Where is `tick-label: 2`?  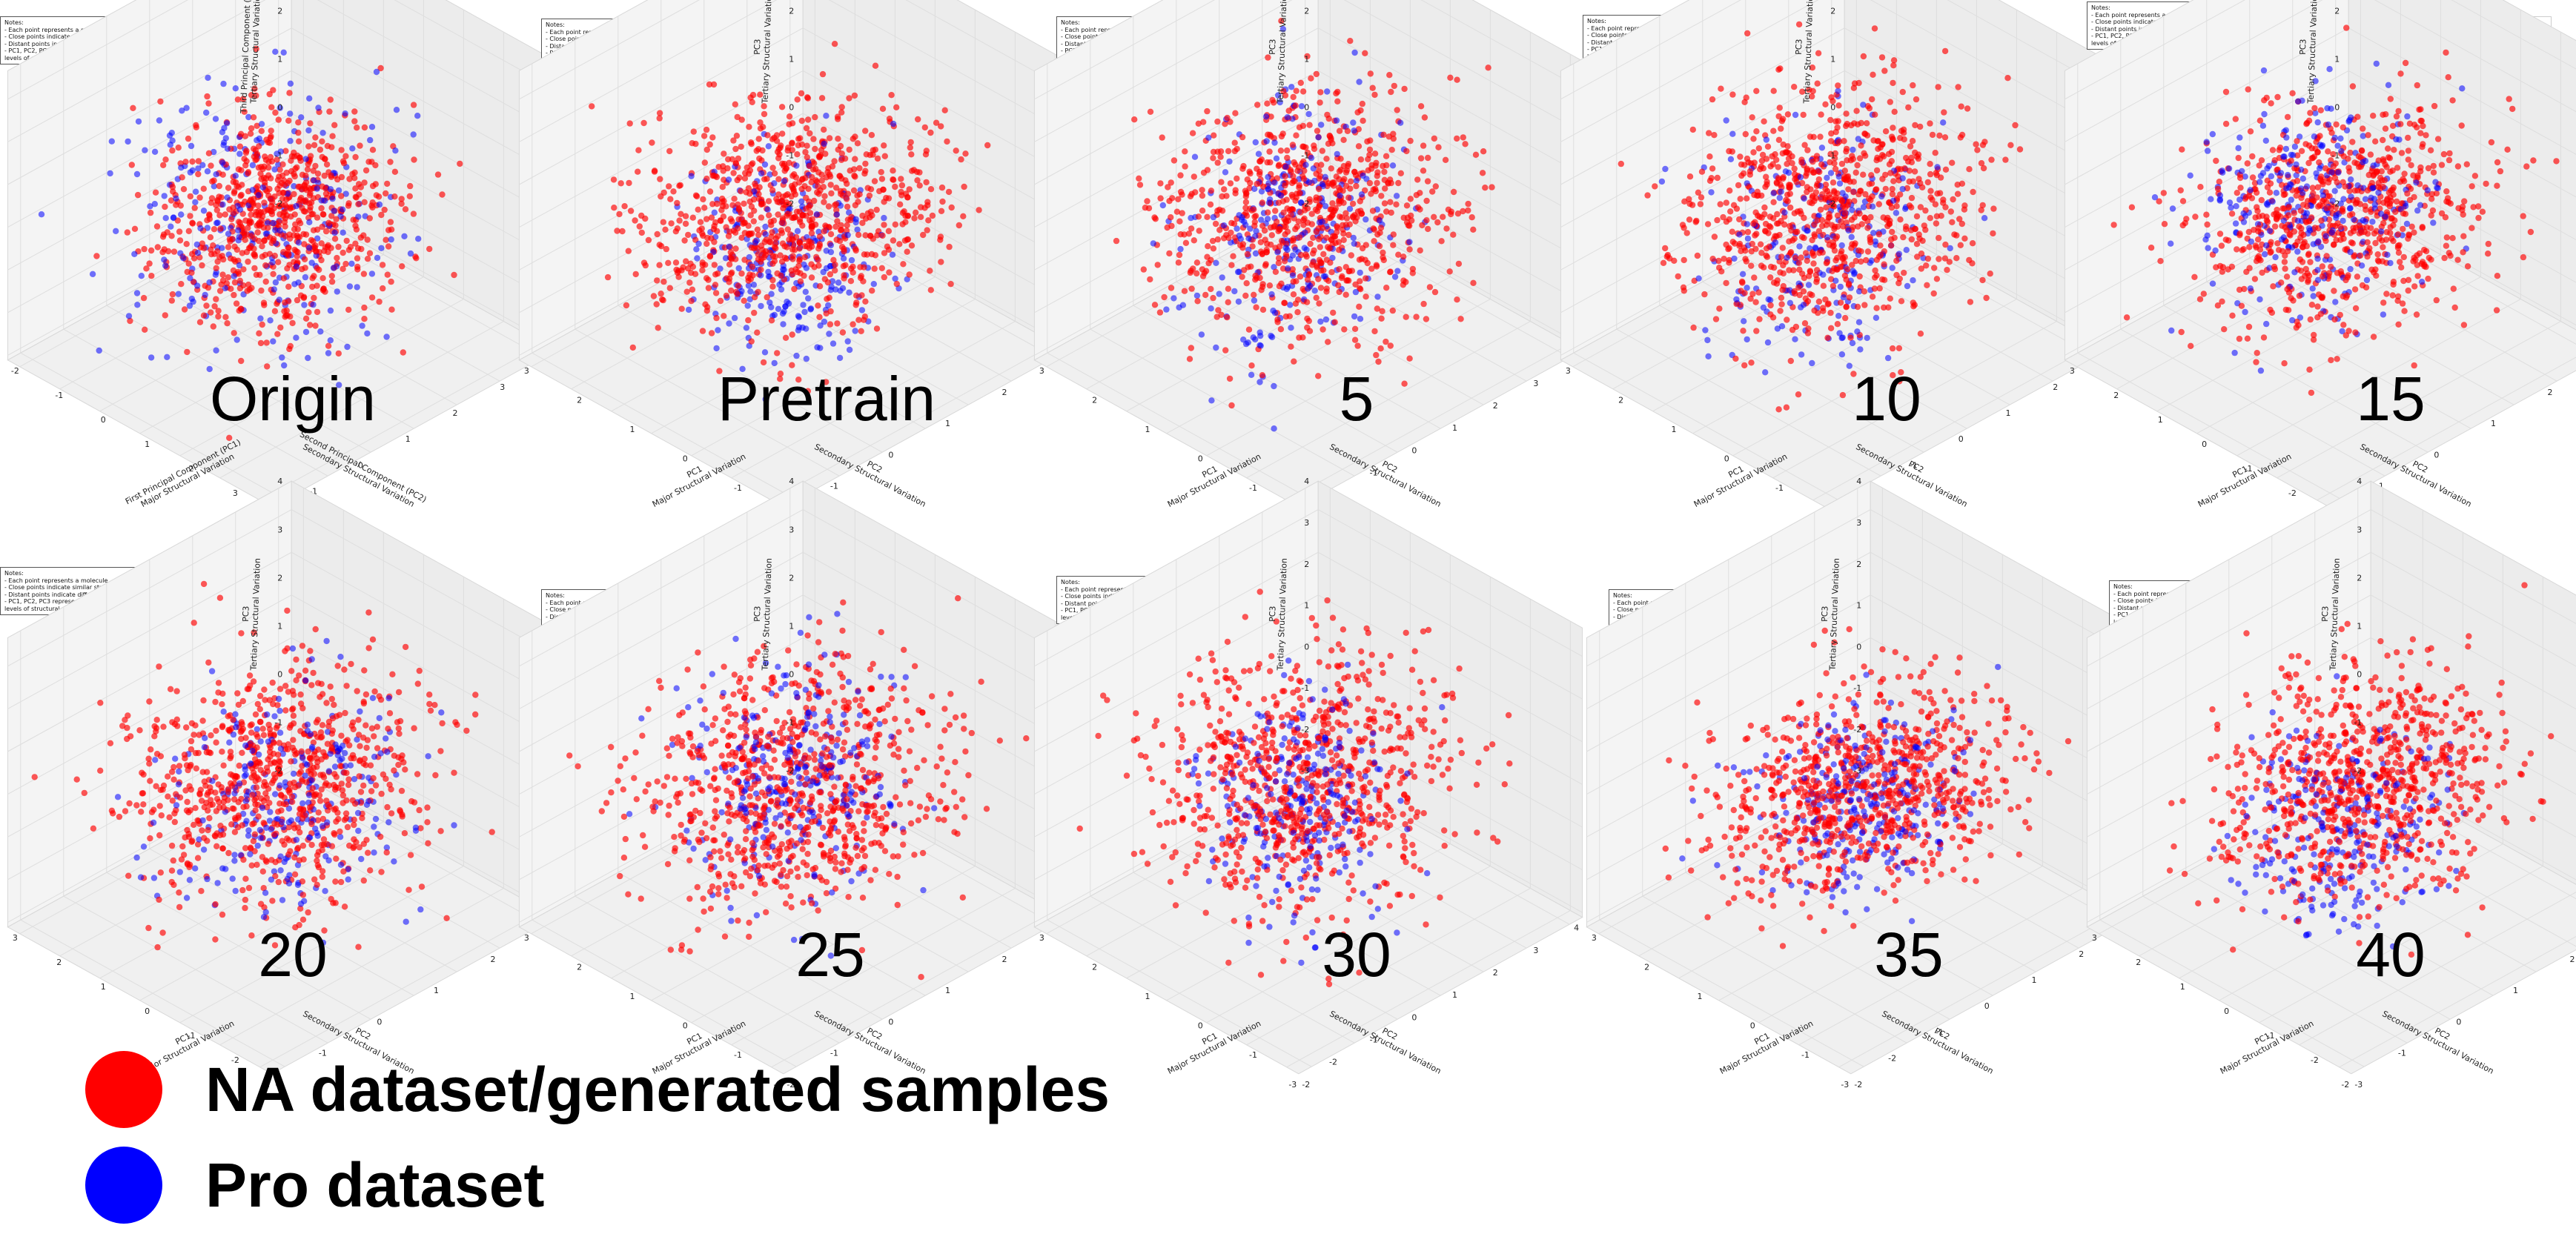 tick-label: 2 is located at coordinates (1495, 406).